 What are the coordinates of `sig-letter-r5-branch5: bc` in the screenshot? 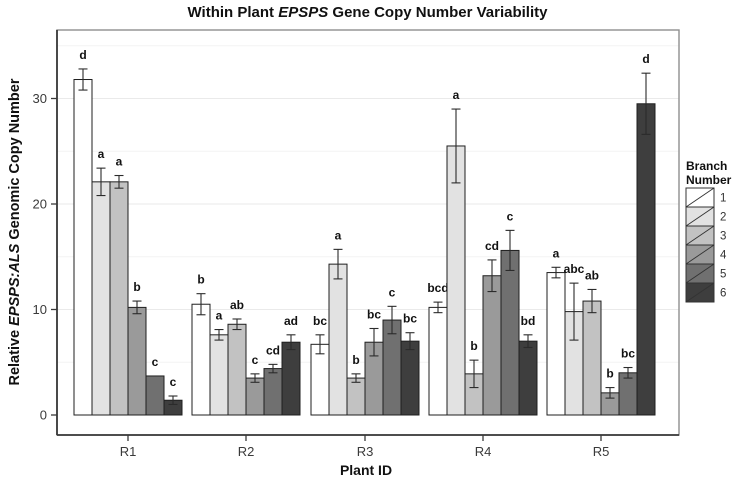 It's located at (628, 354).